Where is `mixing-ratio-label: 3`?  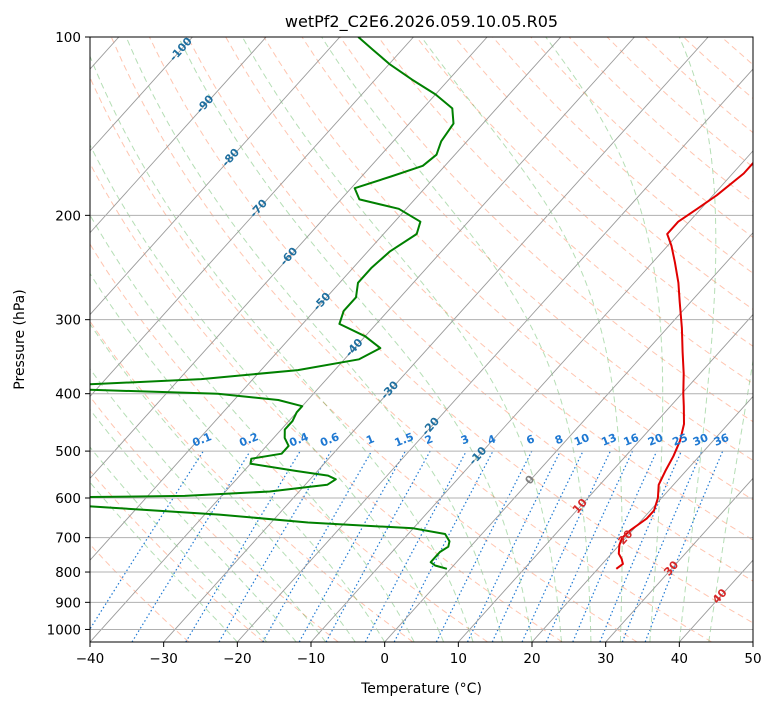 mixing-ratio-label: 3 is located at coordinates (465, 439).